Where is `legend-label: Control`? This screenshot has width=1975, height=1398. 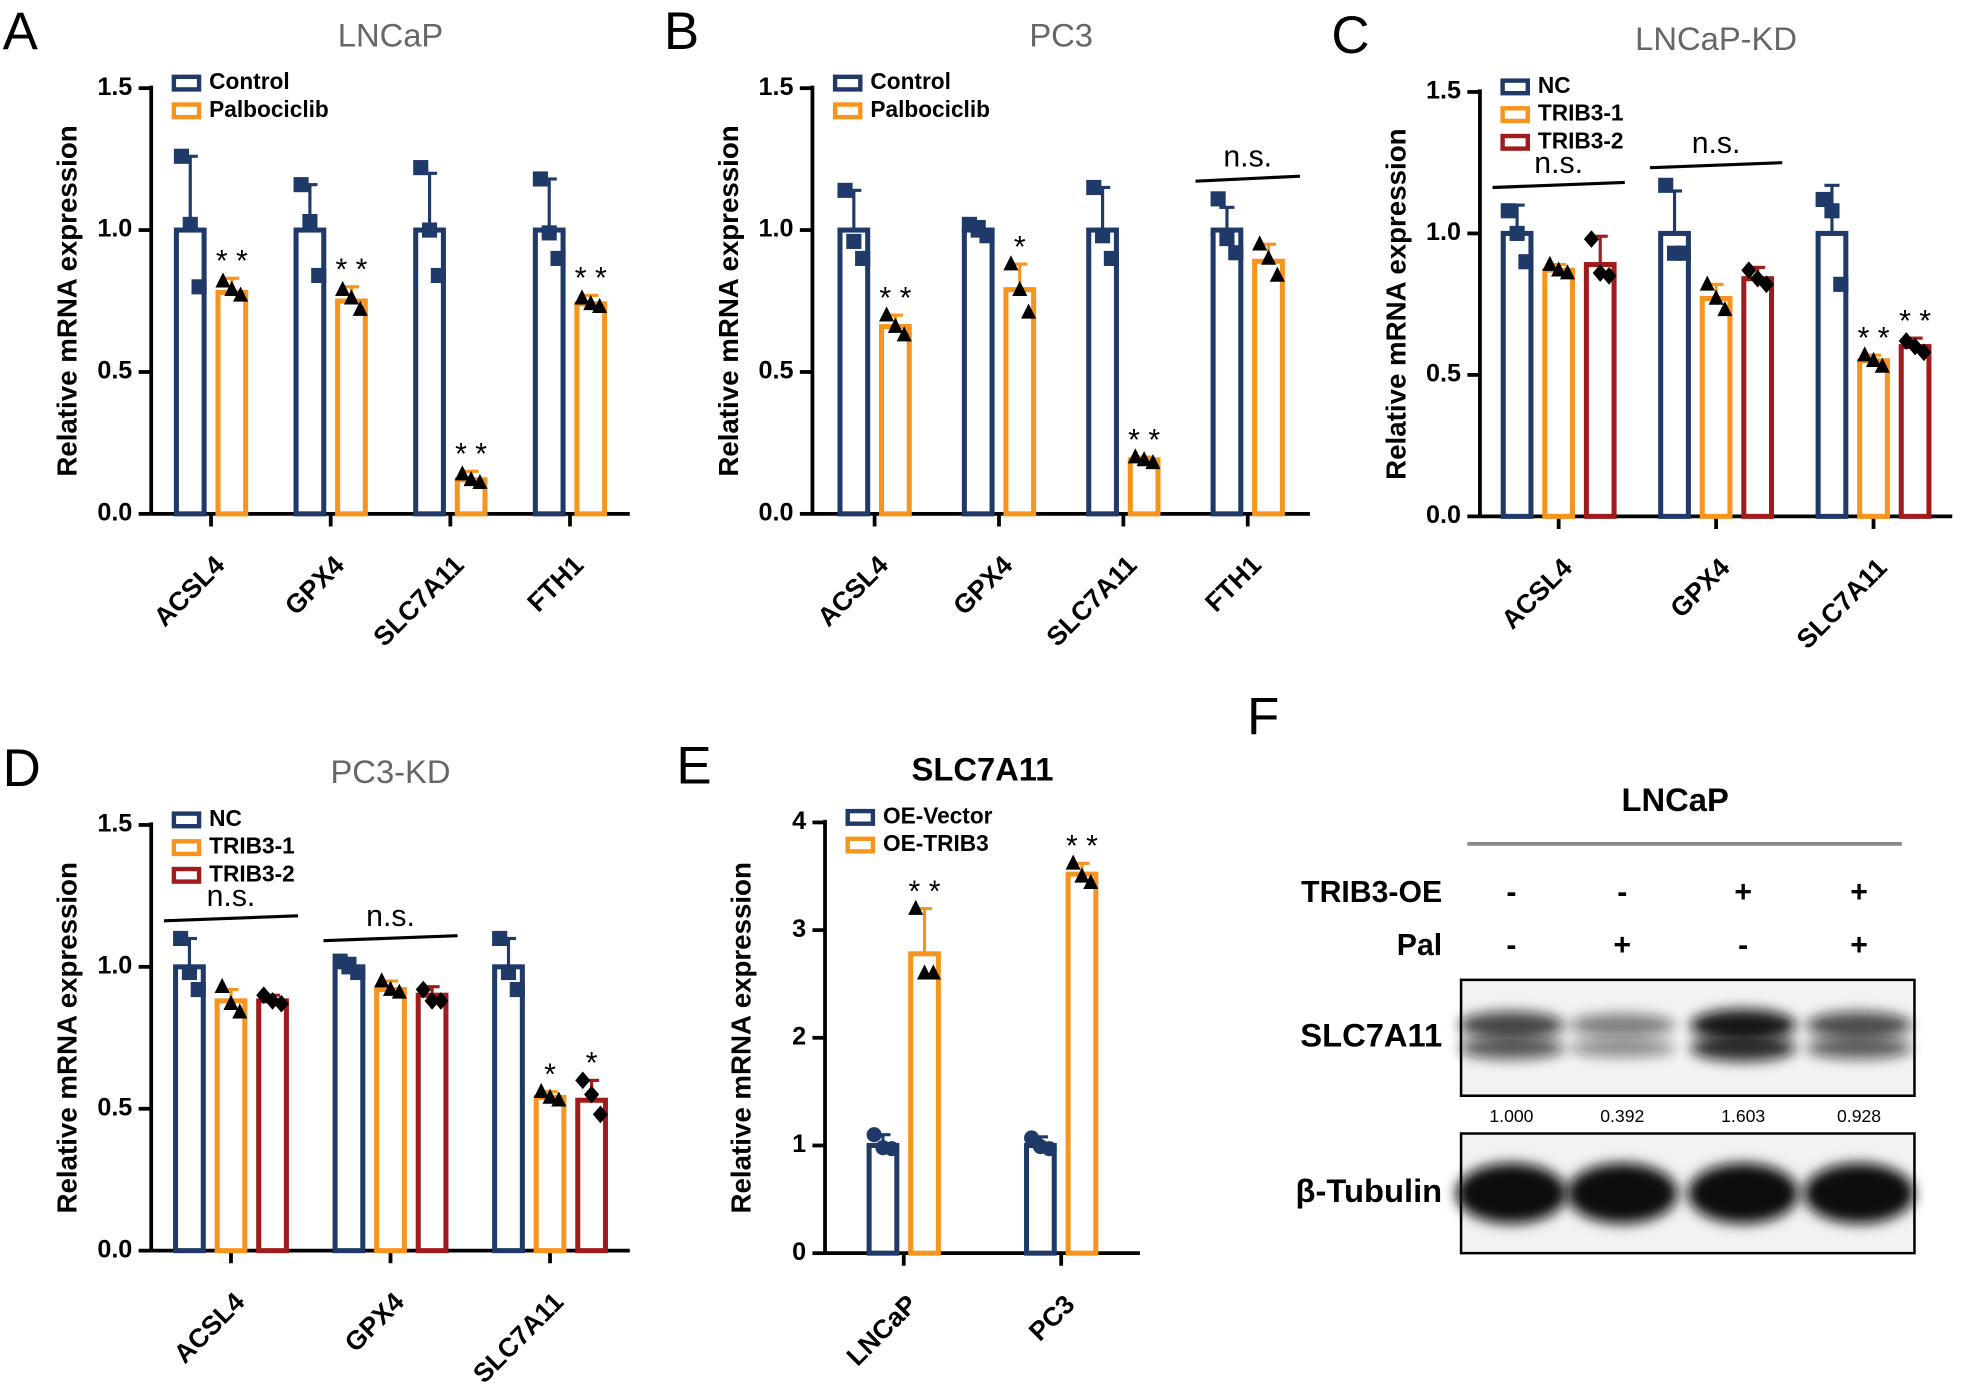
legend-label: Control is located at coordinates (910, 81).